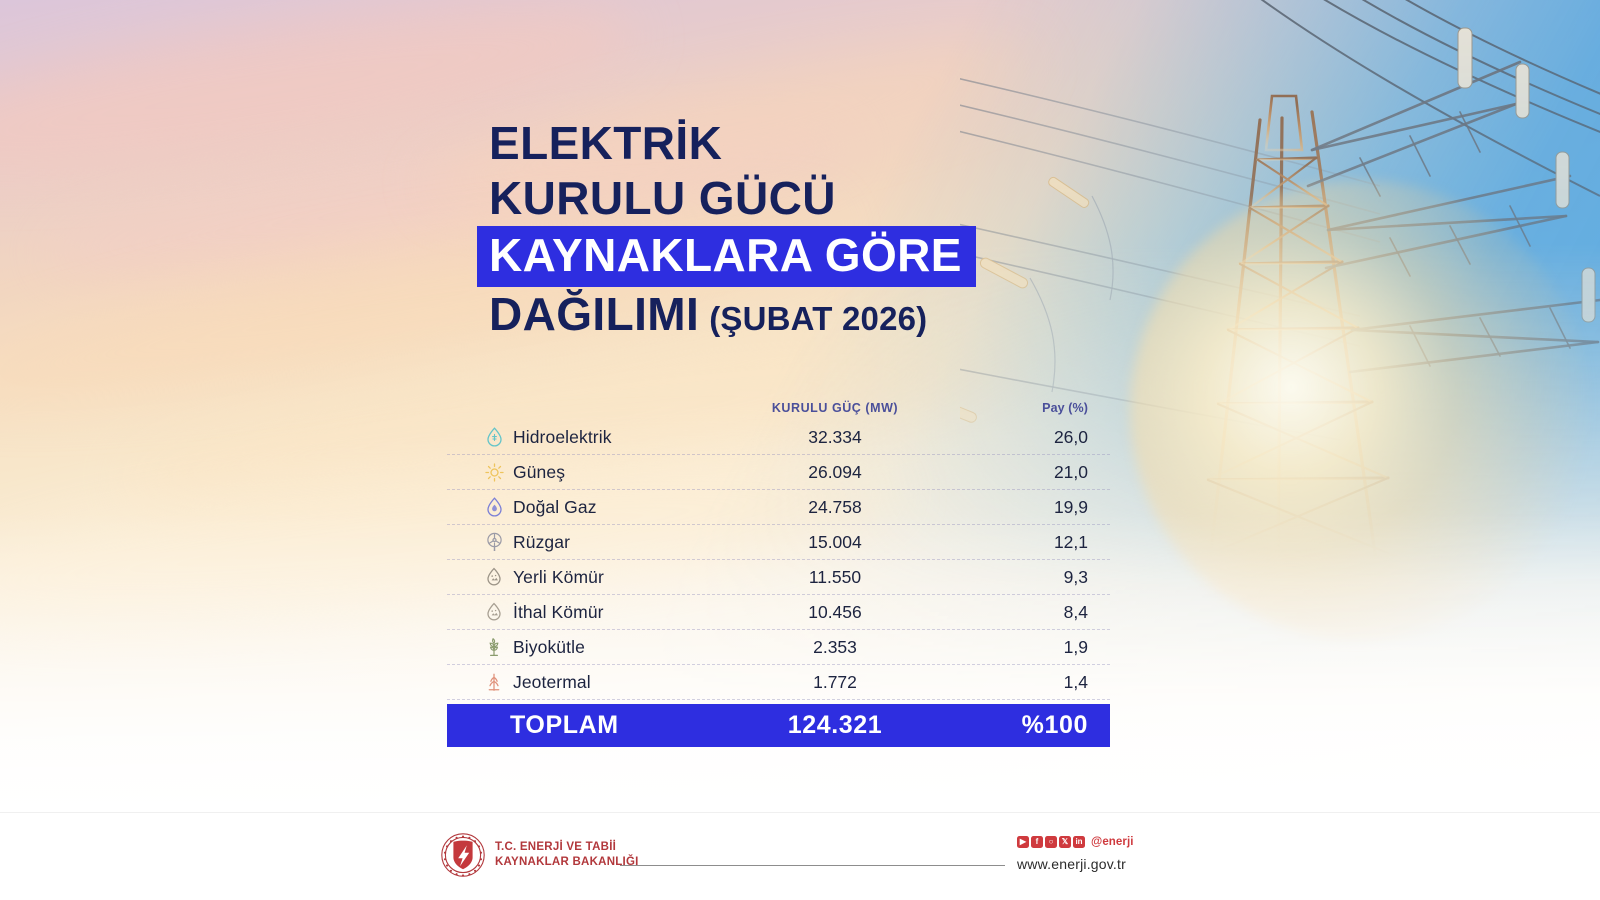 The image size is (1600, 900). Describe the element at coordinates (662, 198) in the screenshot. I see `title-line-2: KURULU GÜCÜ` at that location.